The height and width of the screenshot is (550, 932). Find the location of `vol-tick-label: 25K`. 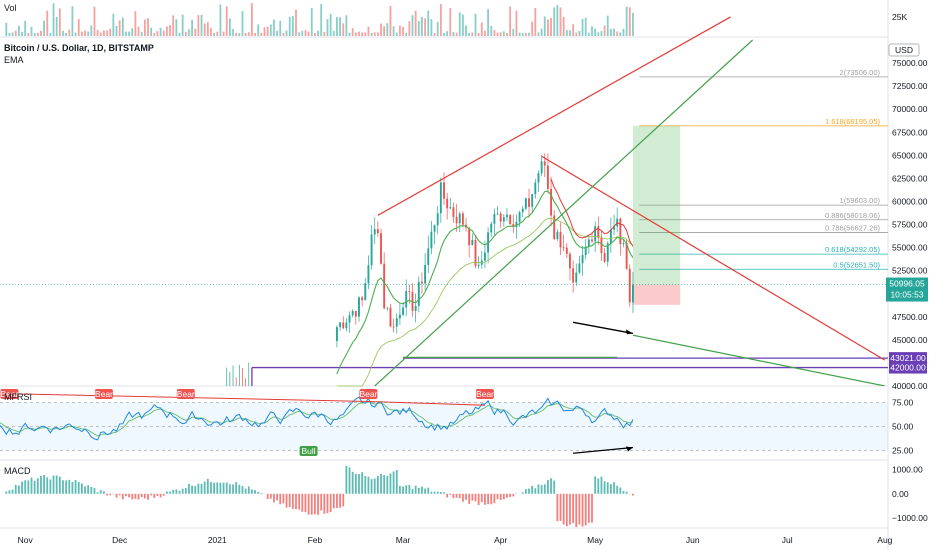

vol-tick-label: 25K is located at coordinates (899, 17).